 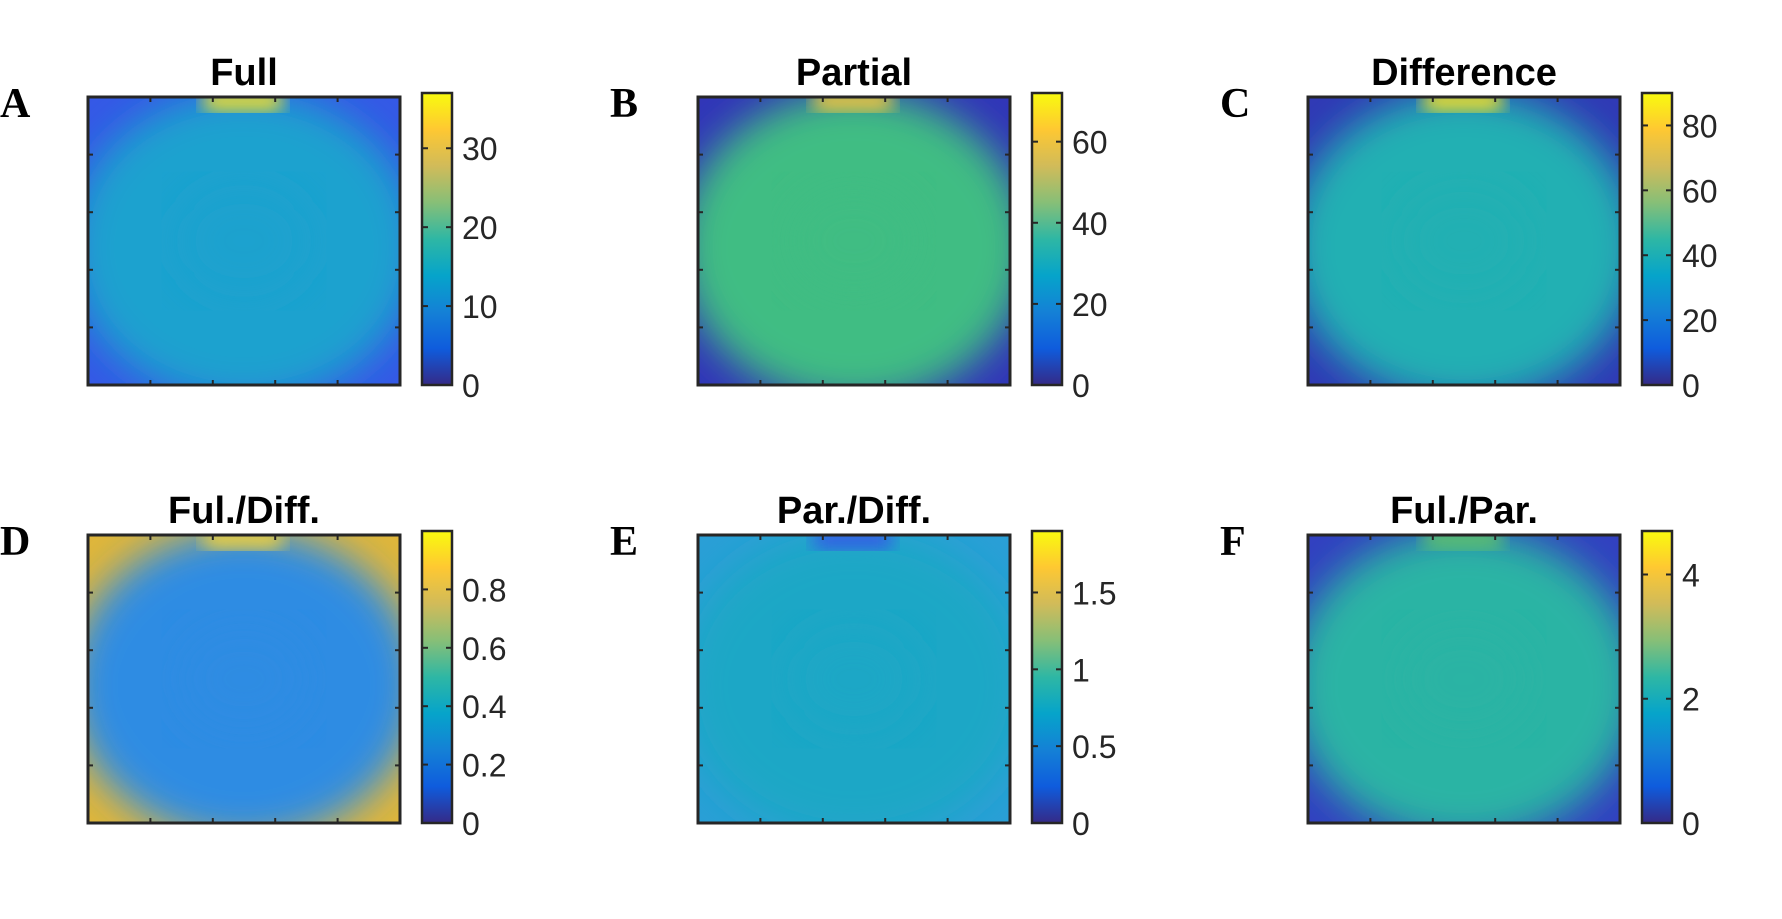 What do you see at coordinates (1233, 542) in the screenshot?
I see `panel-label: F` at bounding box center [1233, 542].